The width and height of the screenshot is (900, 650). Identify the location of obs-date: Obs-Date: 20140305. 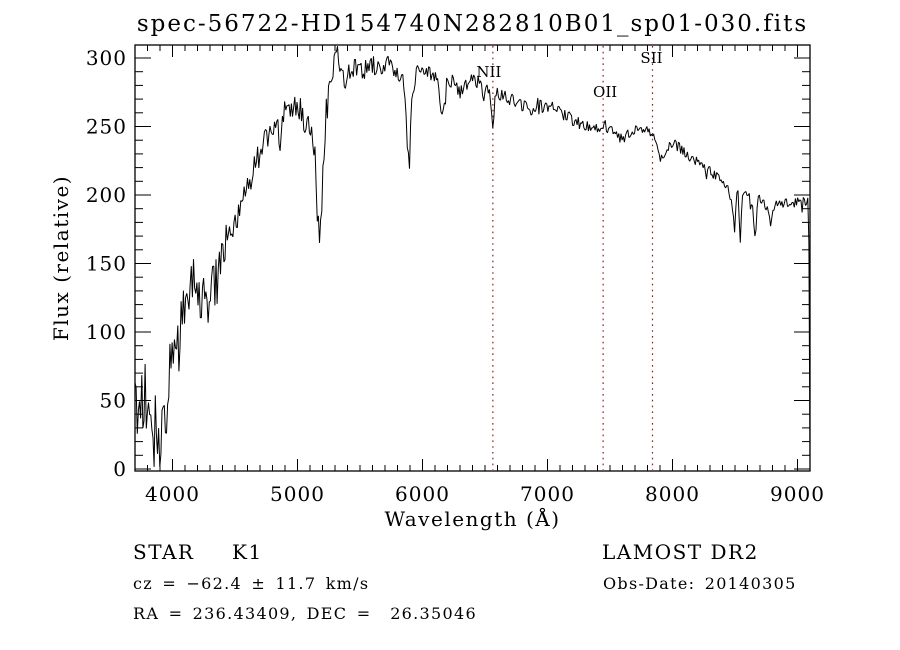
(700, 583).